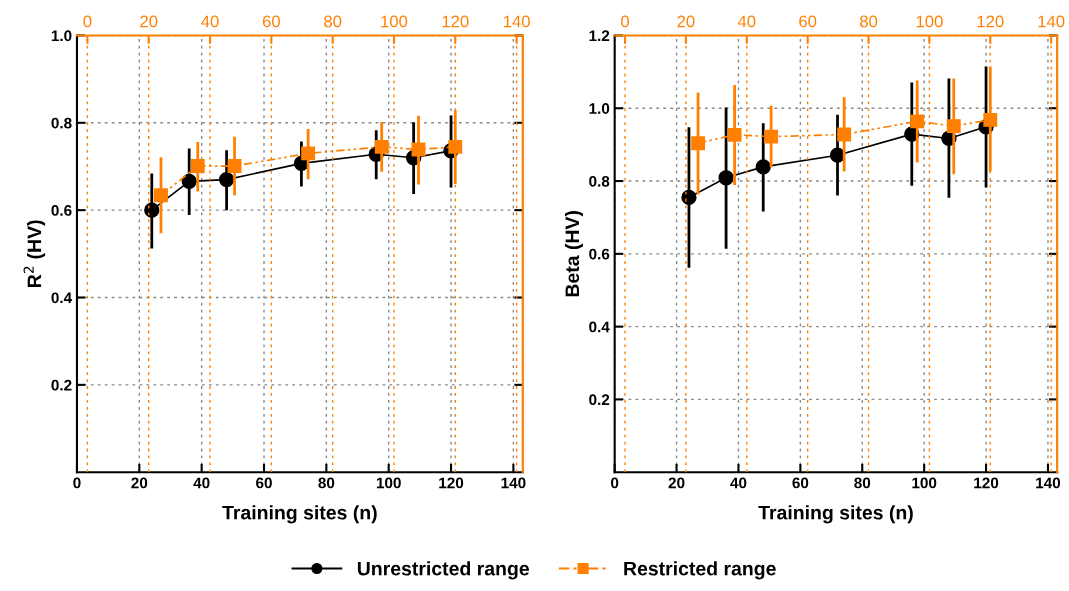  I want to click on y-axis-title: Beta (HV), so click(574, 254).